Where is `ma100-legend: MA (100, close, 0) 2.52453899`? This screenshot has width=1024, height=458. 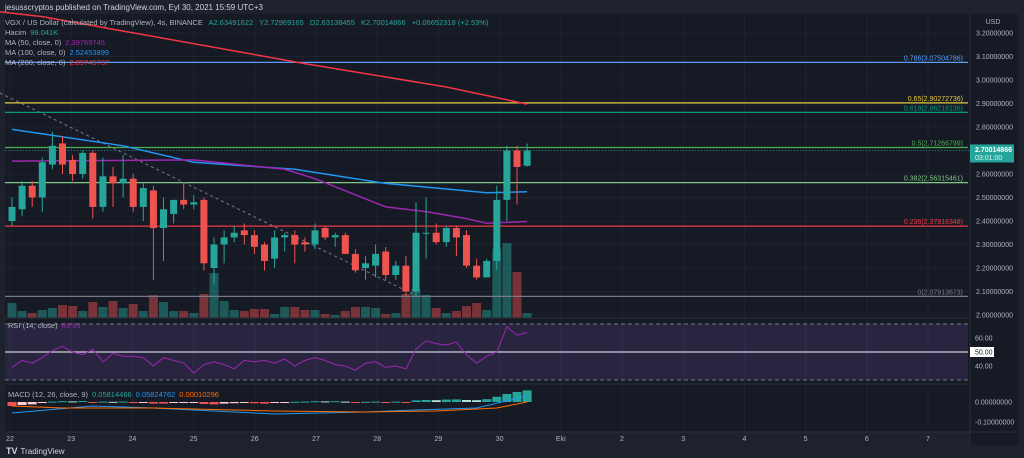
ma100-legend: MA (100, close, 0) 2.52453899 is located at coordinates (59, 52).